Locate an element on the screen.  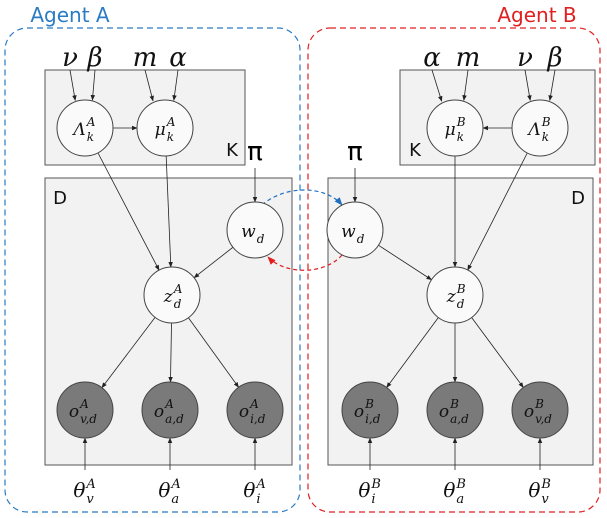
plate-label: D is located at coordinates (578, 198).